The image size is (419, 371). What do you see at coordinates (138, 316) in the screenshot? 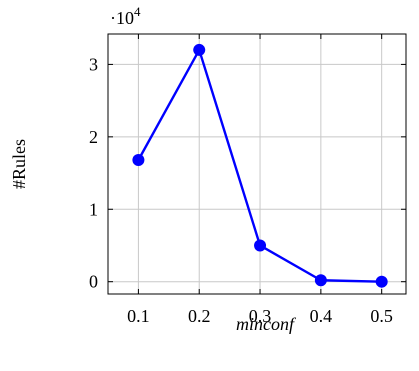
I see `x-tick-label-0: 0.1` at bounding box center [138, 316].